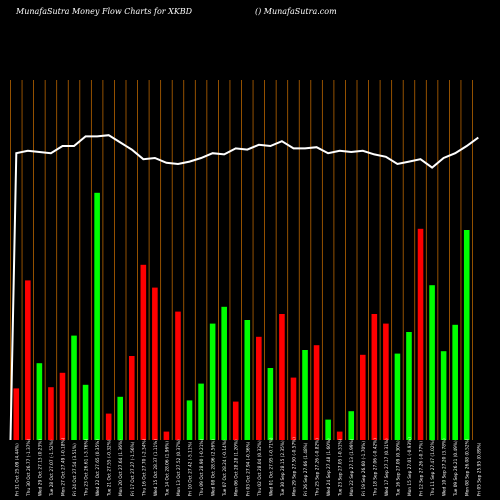 This screenshot has height=500, width=500. What do you see at coordinates (104, 11) in the screenshot?
I see `chart-title: MunafaSutra Money Flow Charts for XKBD` at bounding box center [104, 11].